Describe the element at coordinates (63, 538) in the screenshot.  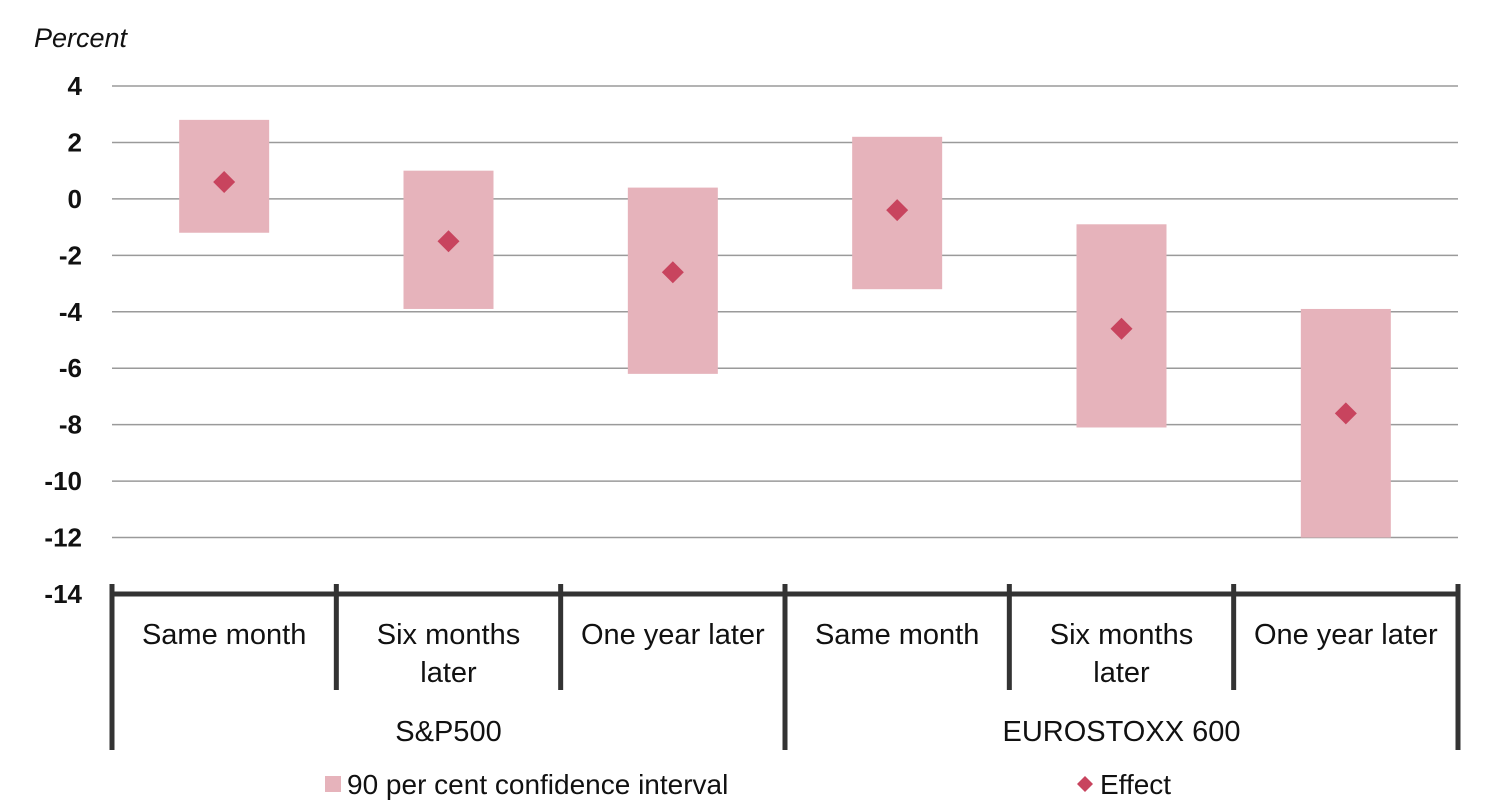
I see `y-tick-label: -12` at that location.